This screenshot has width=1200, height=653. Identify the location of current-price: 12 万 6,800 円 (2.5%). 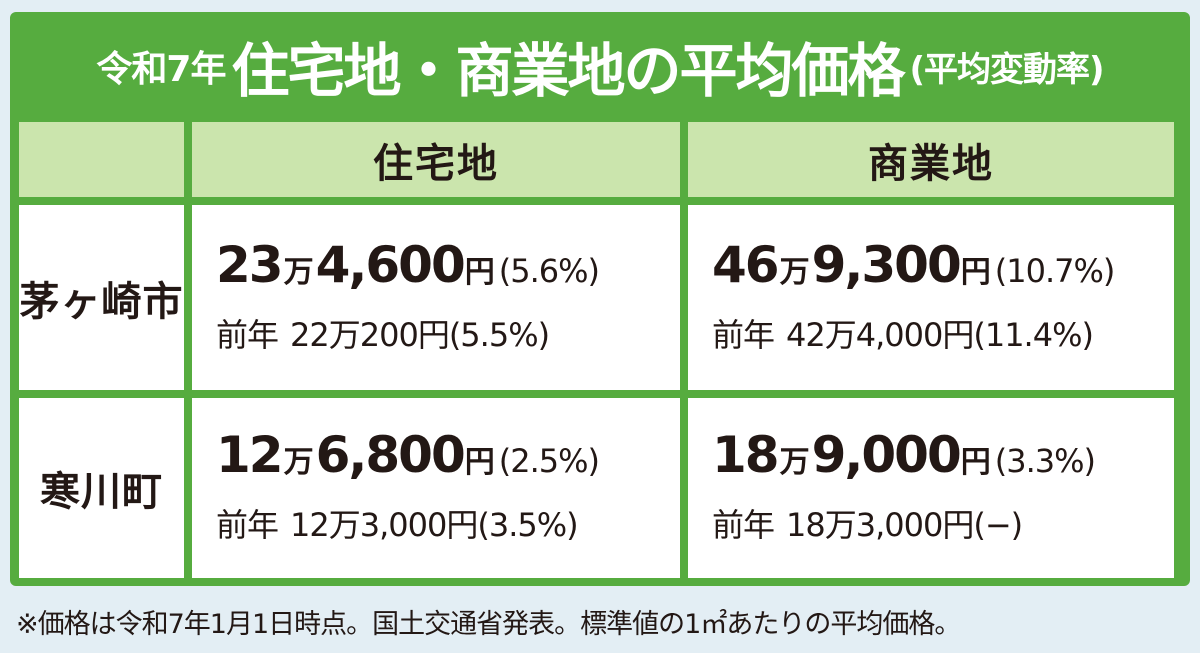
(448, 455).